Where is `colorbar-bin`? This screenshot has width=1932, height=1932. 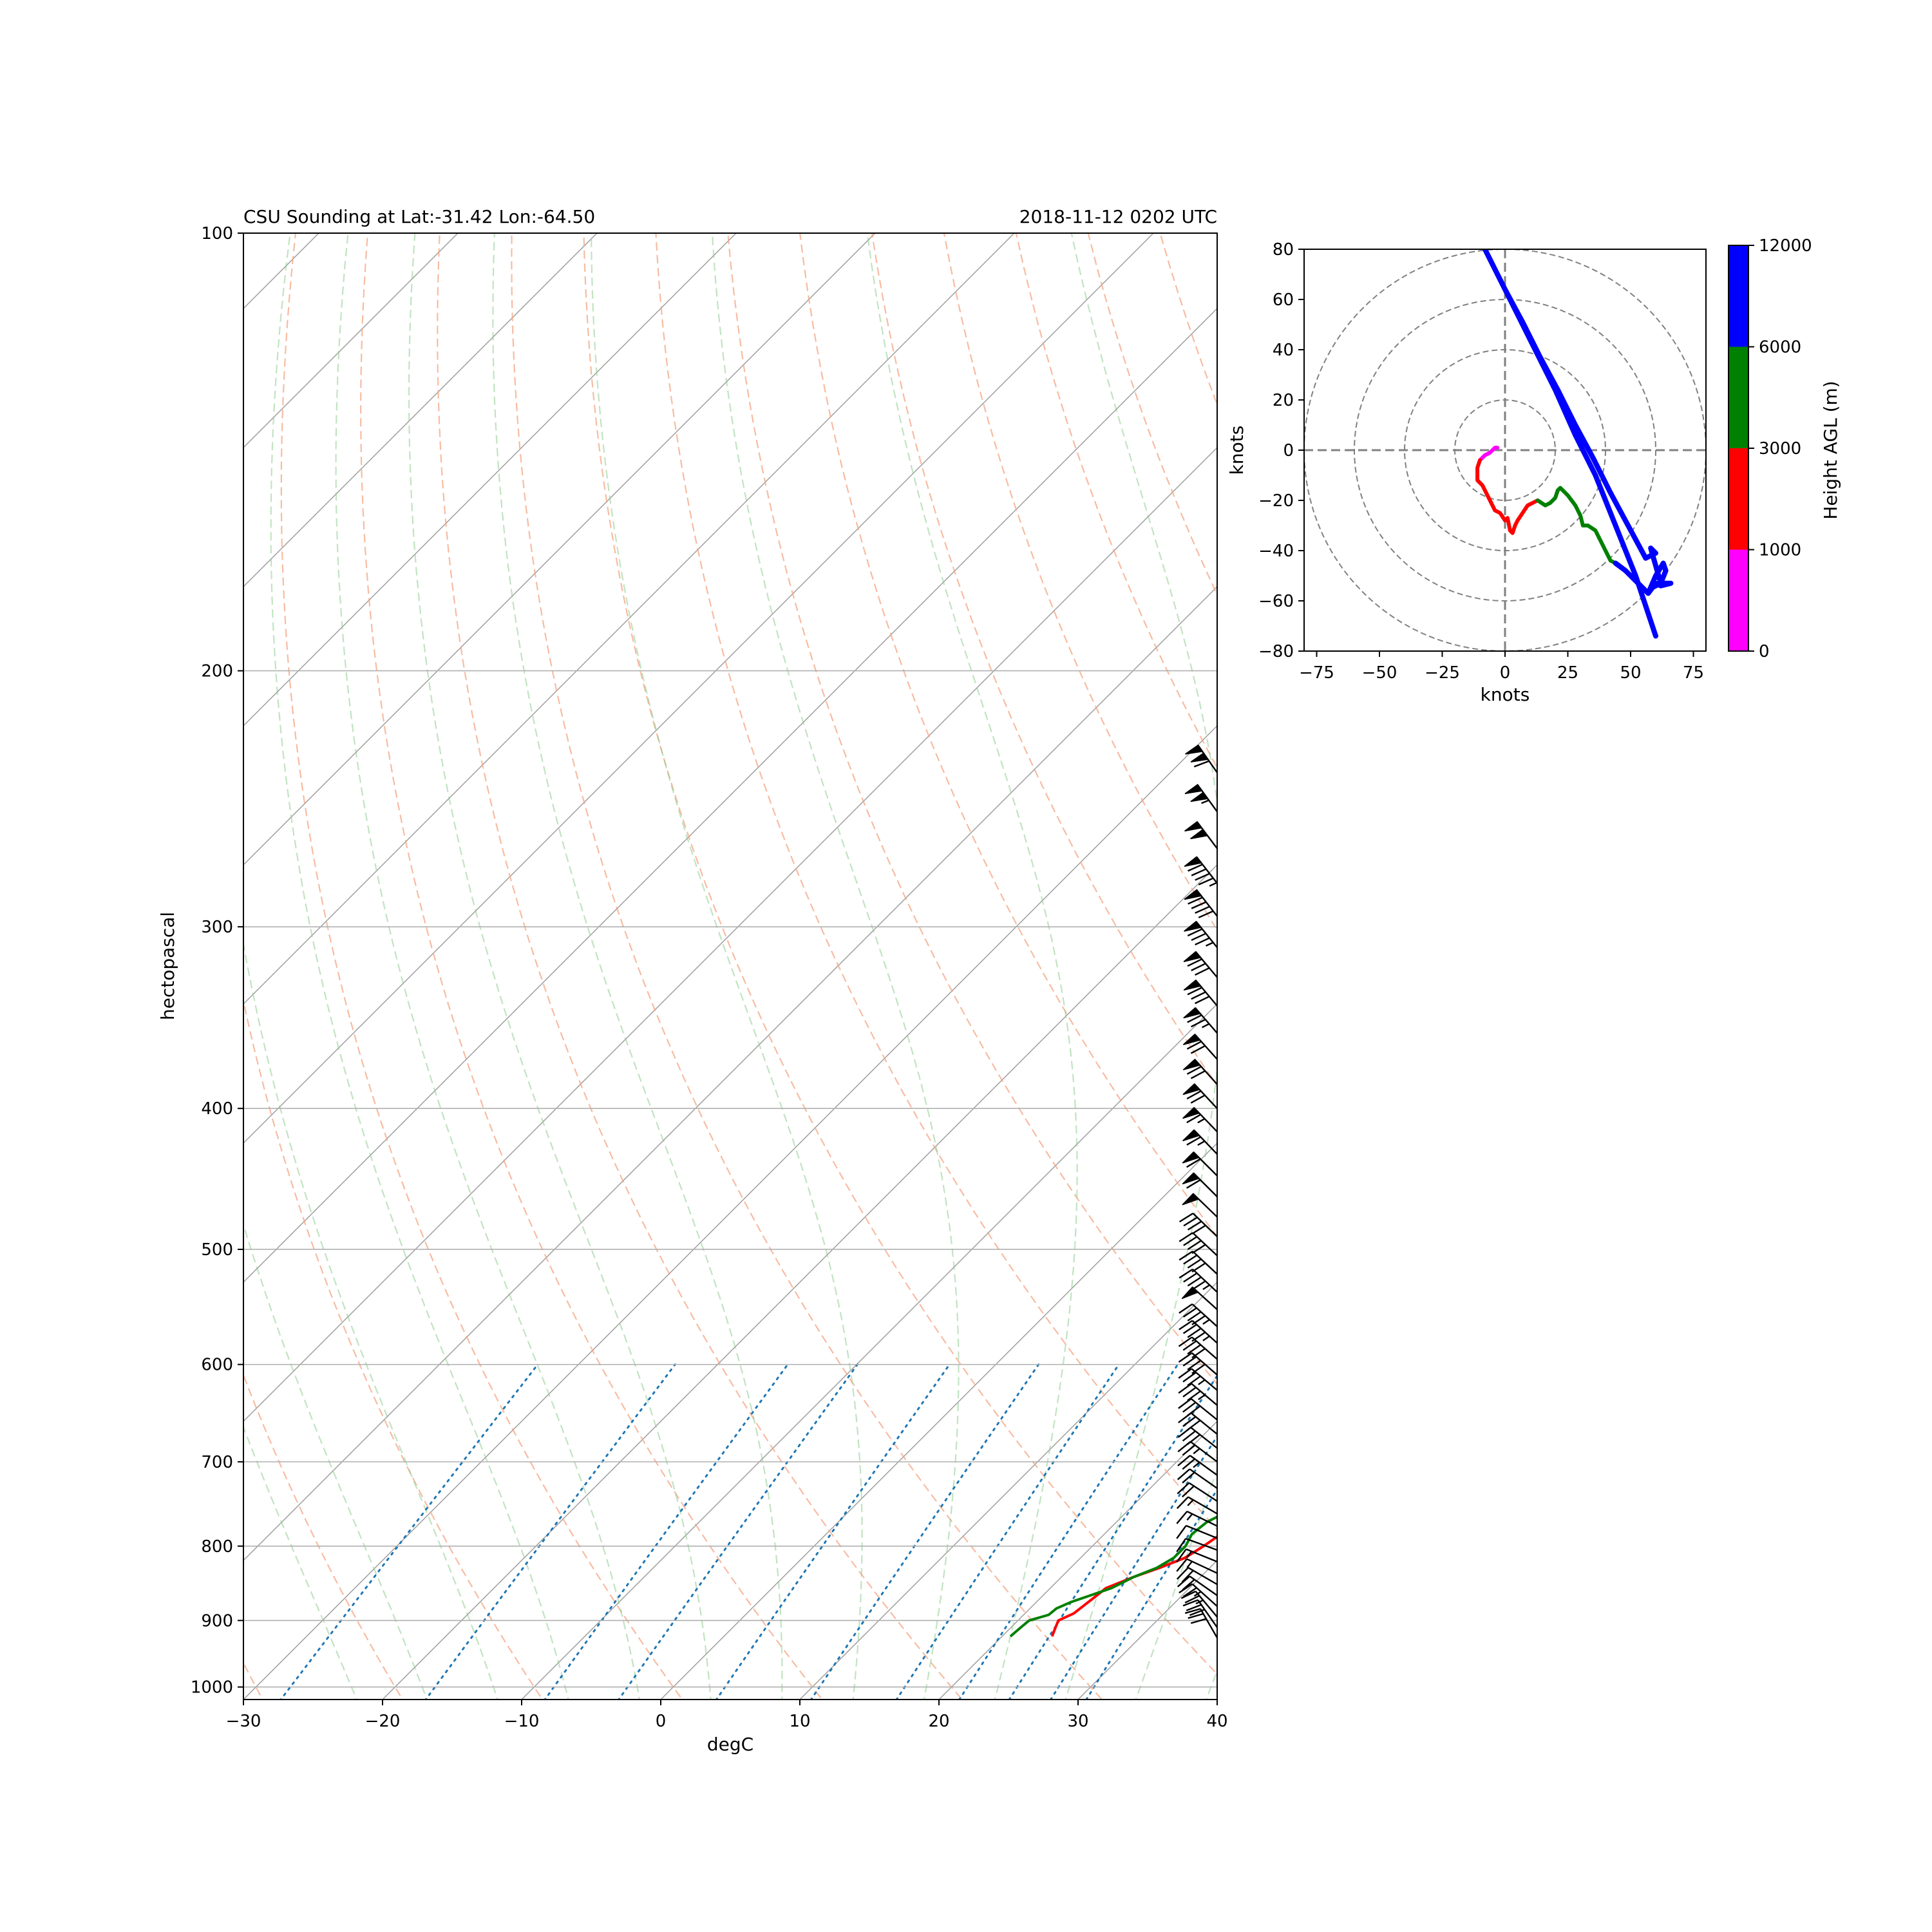
colorbar-bin is located at coordinates (1738, 499).